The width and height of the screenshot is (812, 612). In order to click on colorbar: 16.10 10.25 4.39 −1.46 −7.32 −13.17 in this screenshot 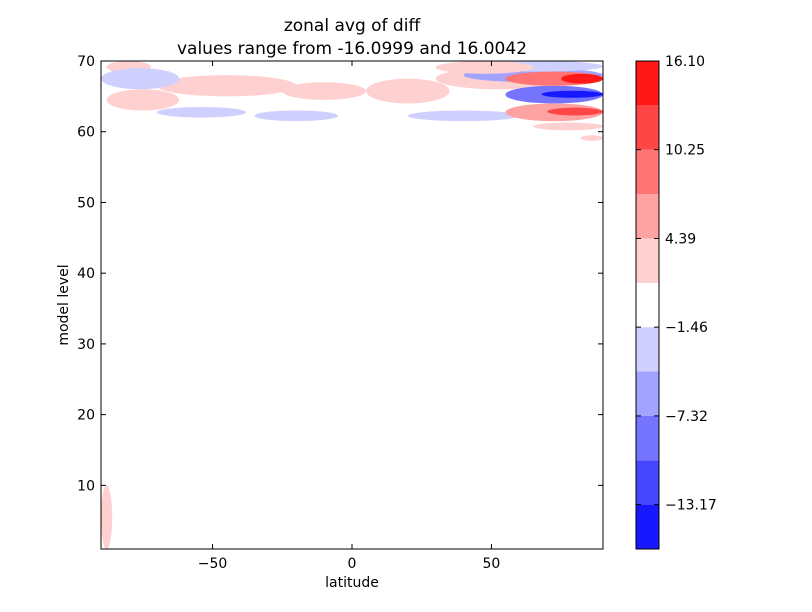, I will do `click(676, 302)`.